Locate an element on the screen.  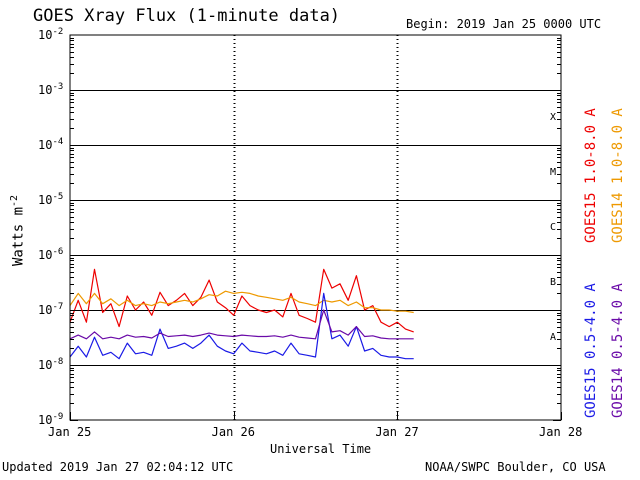
legend-entry: GOES15 1.0-8.0 A is located at coordinates (591, 175).